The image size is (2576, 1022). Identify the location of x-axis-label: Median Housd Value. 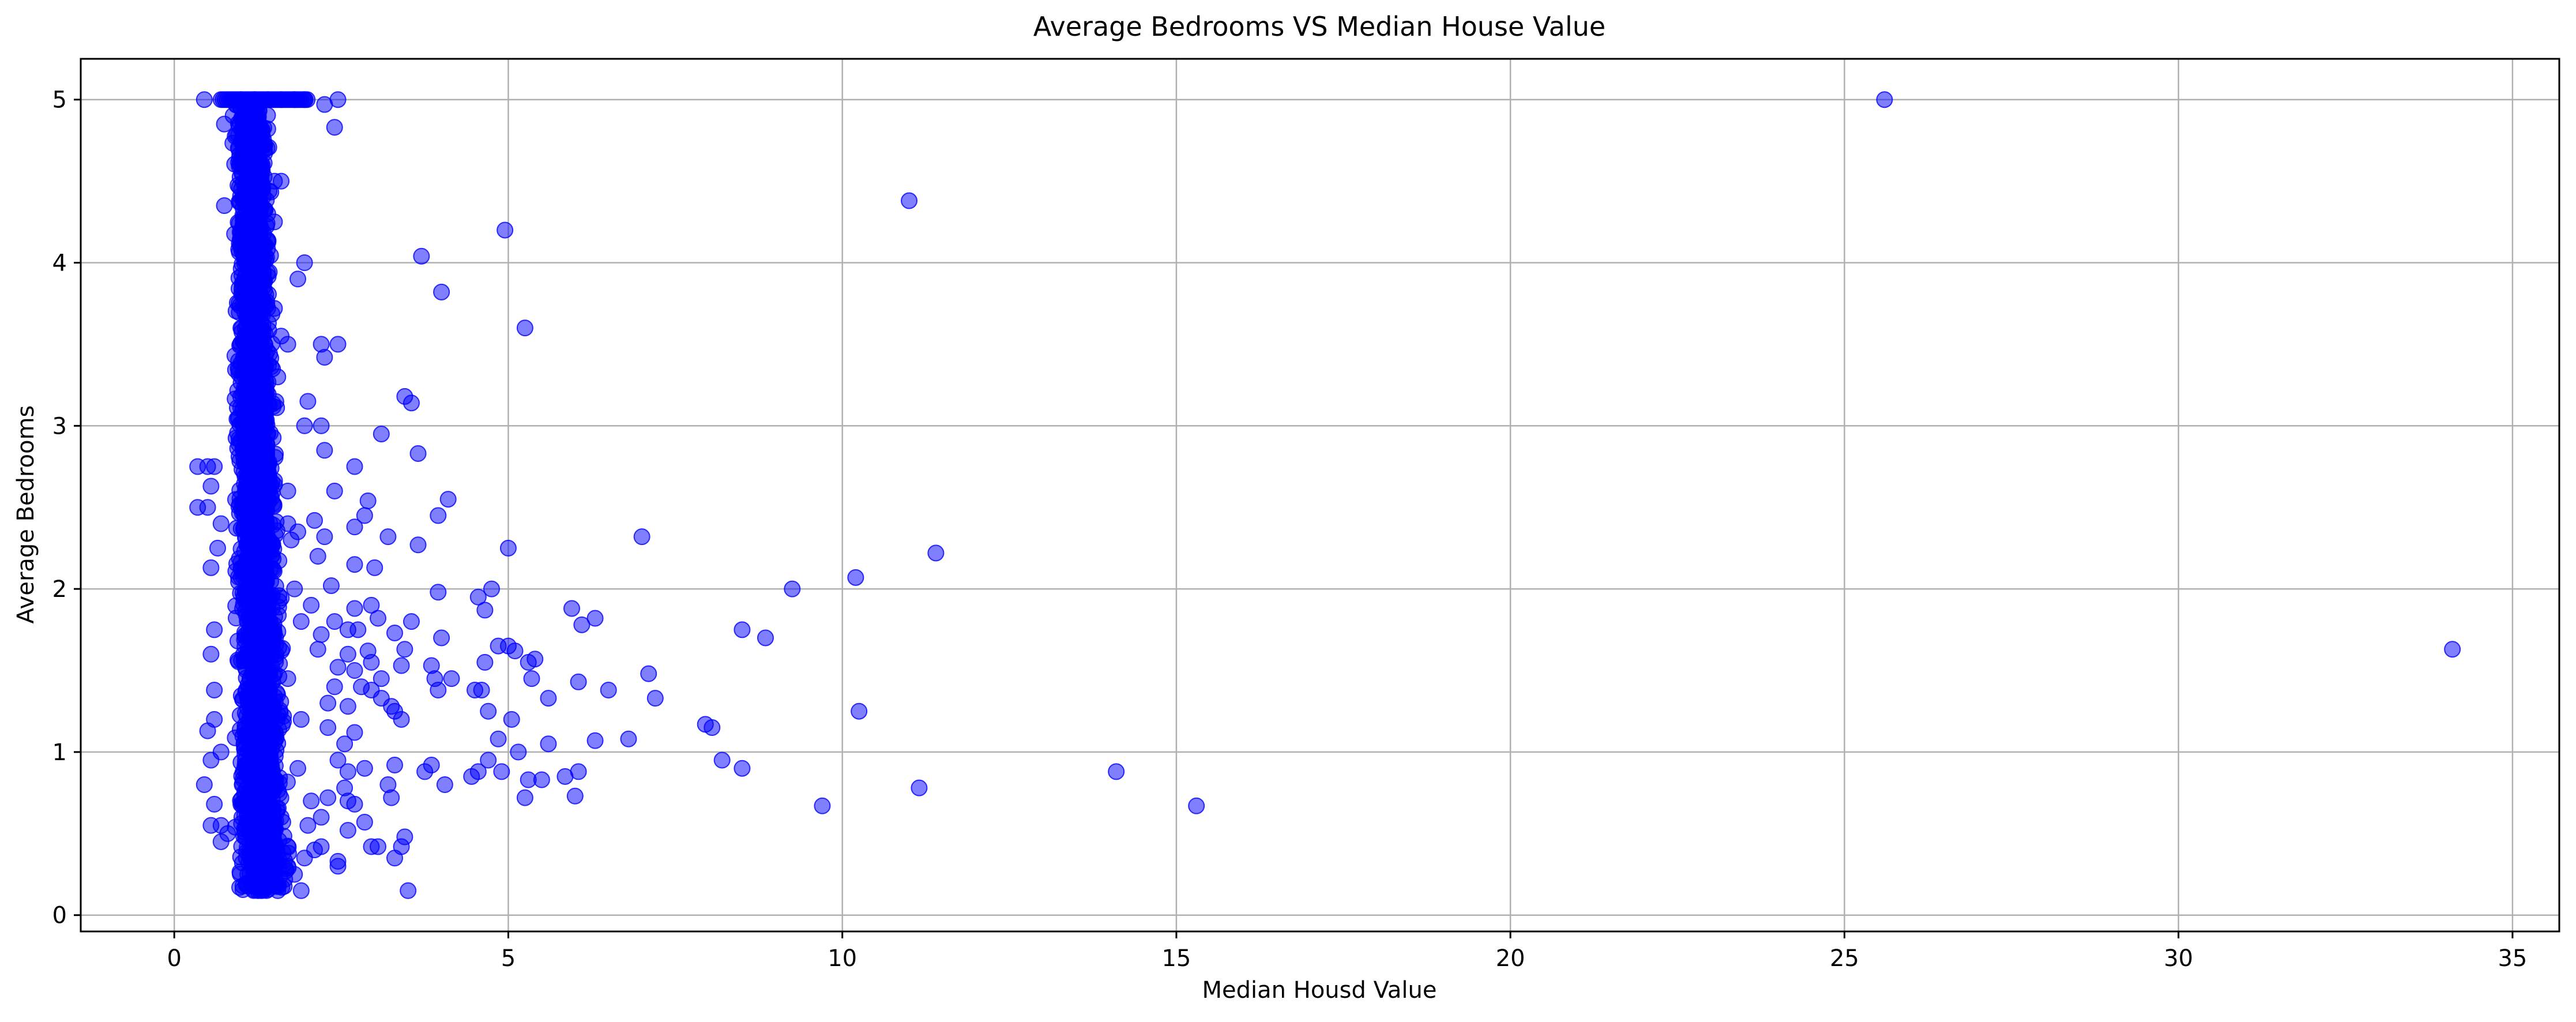
(1319, 990).